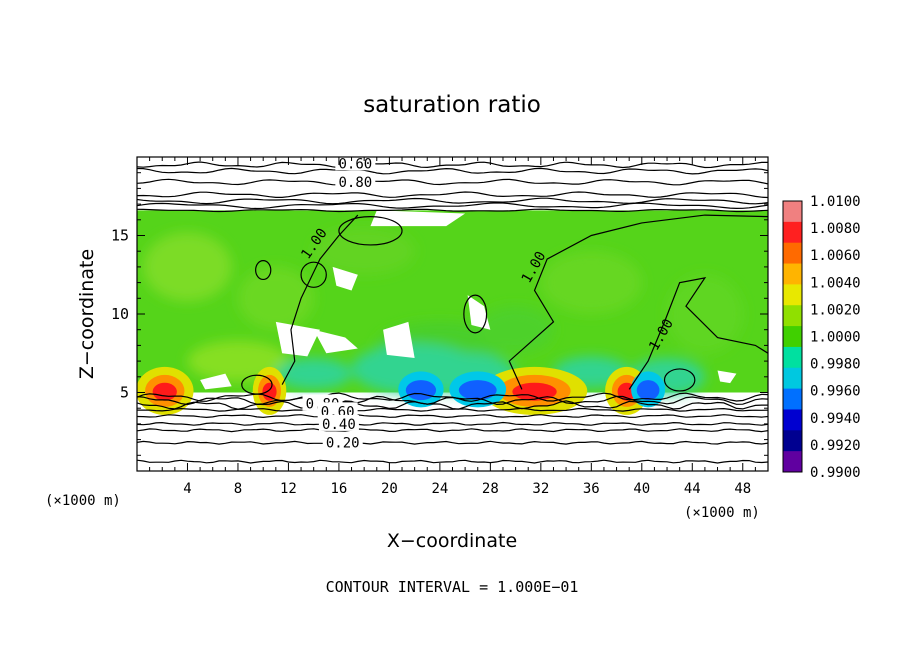 The image size is (904, 654). Describe the element at coordinates (187, 489) in the screenshot. I see `x-tick-label-4: 4` at that location.